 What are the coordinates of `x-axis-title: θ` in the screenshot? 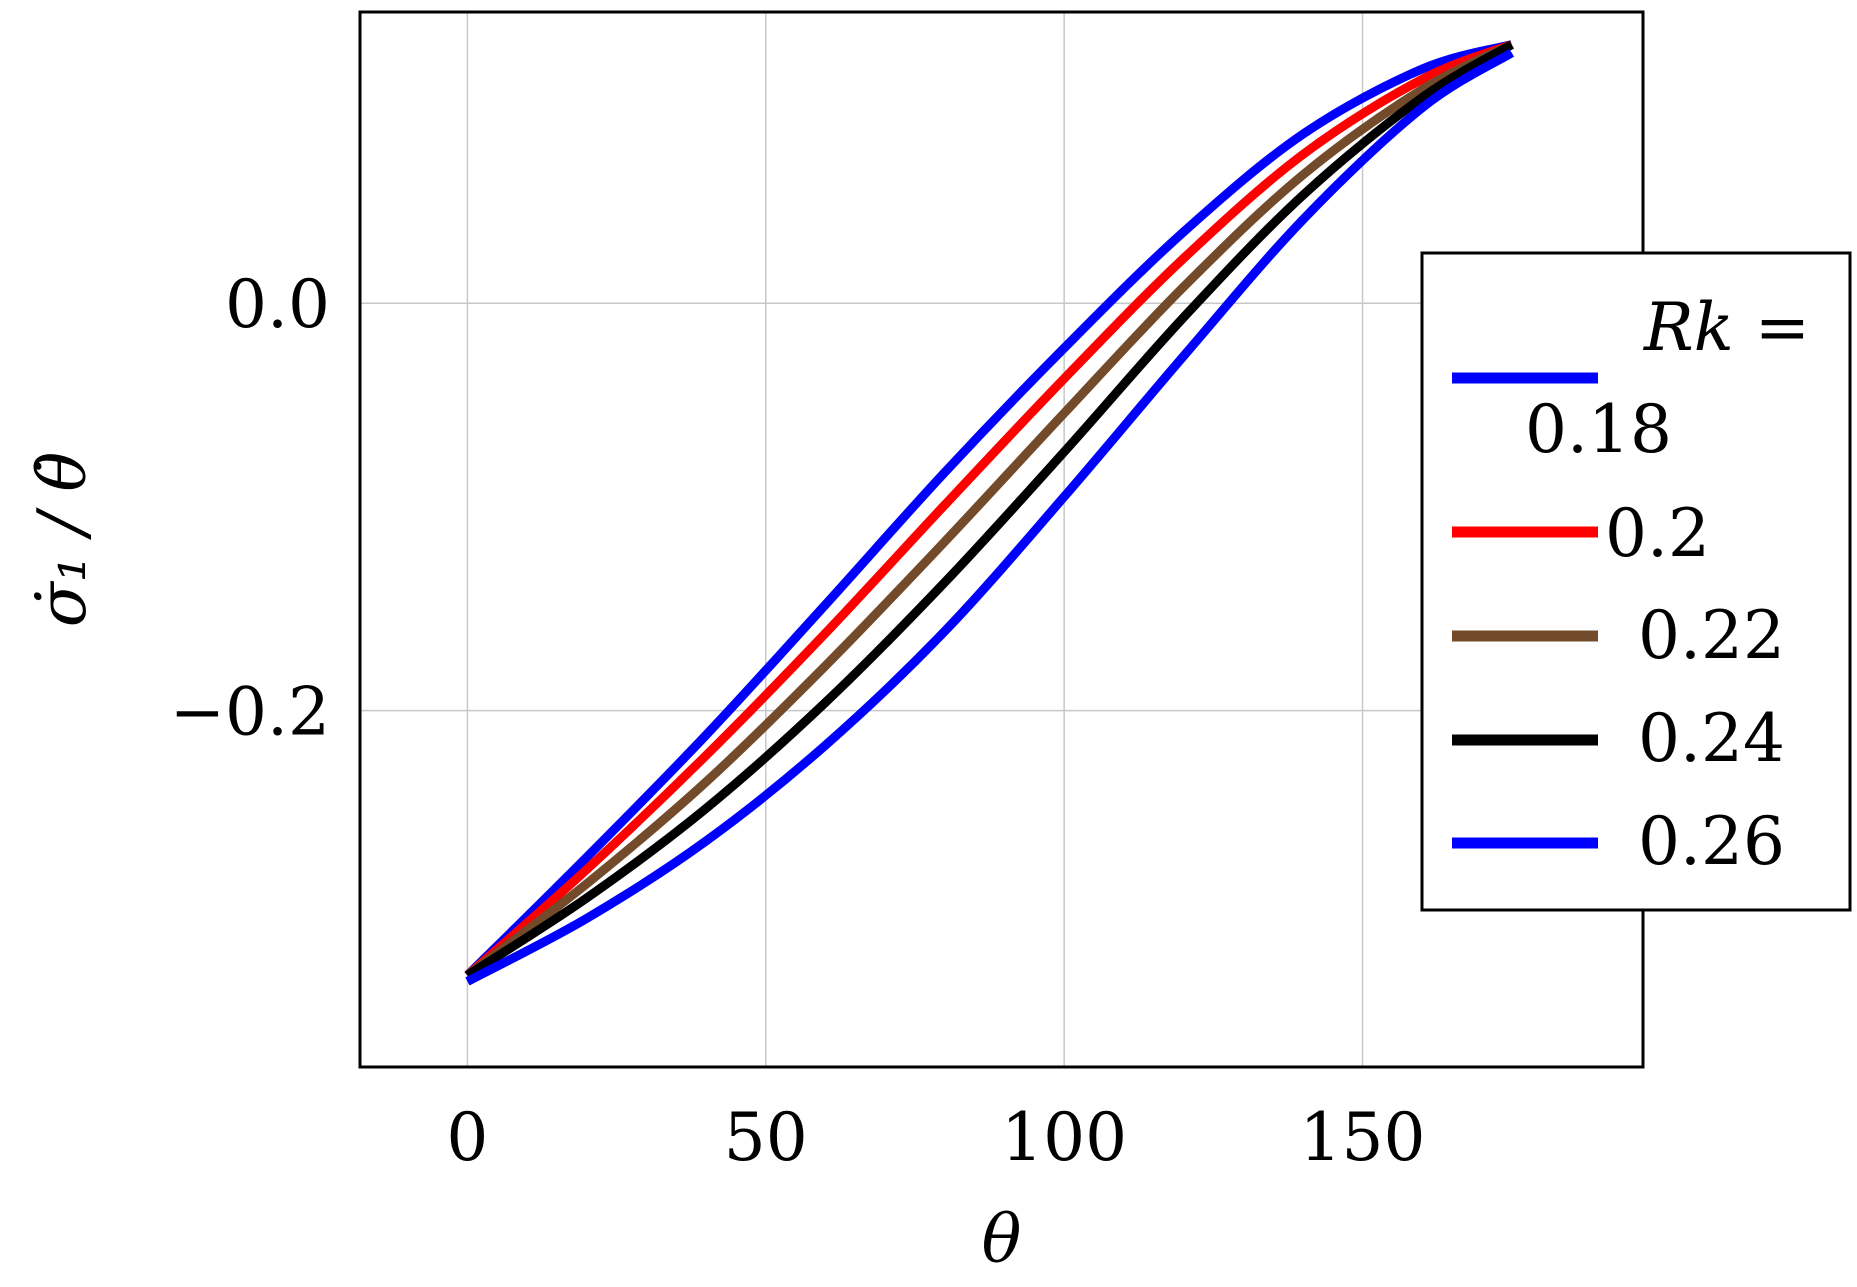 It's located at (1002, 1239).